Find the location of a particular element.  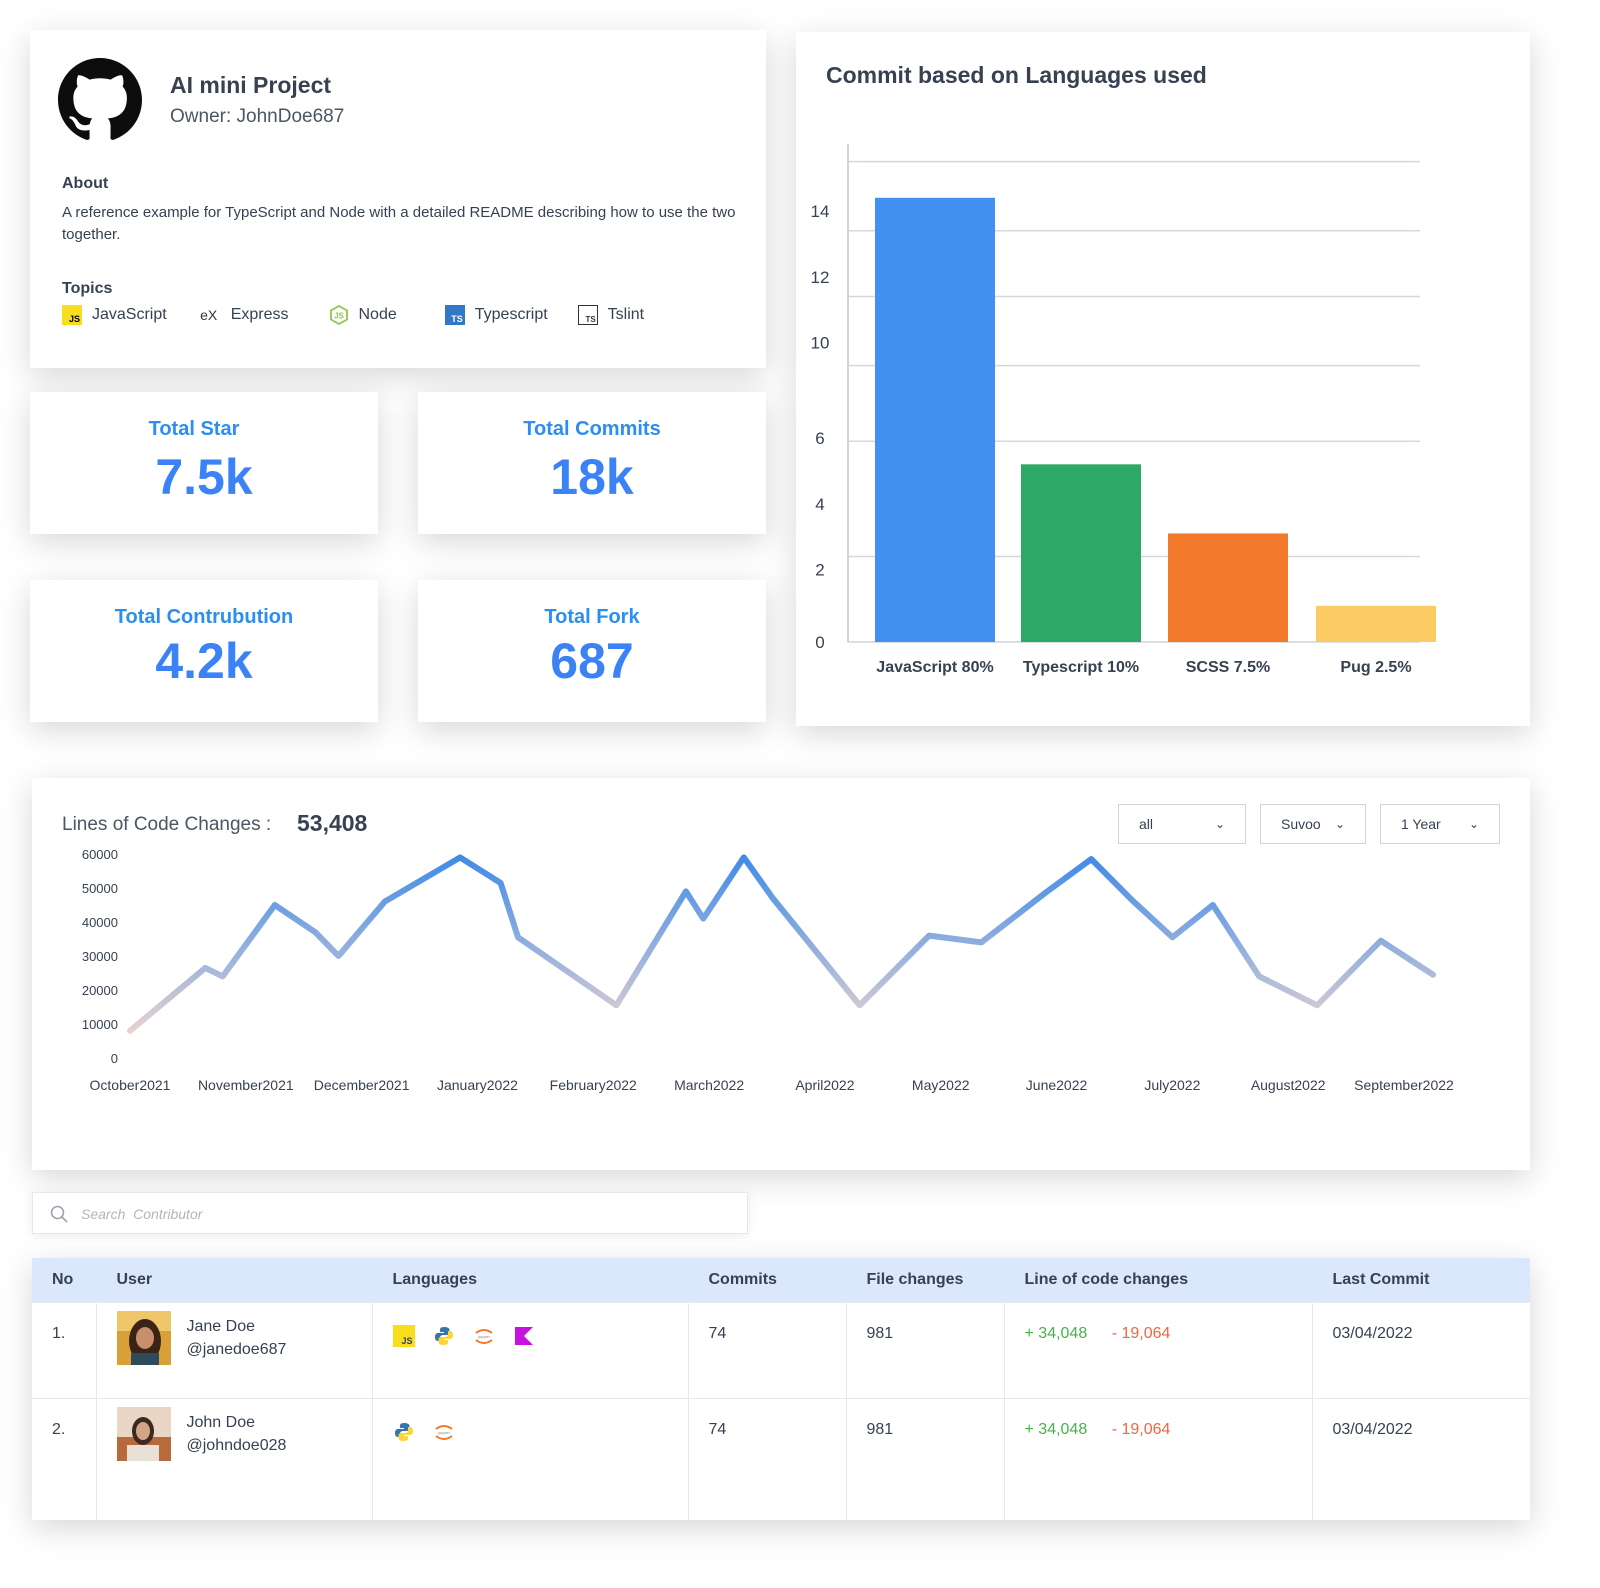

col-header-no: No is located at coordinates (63, 1279).